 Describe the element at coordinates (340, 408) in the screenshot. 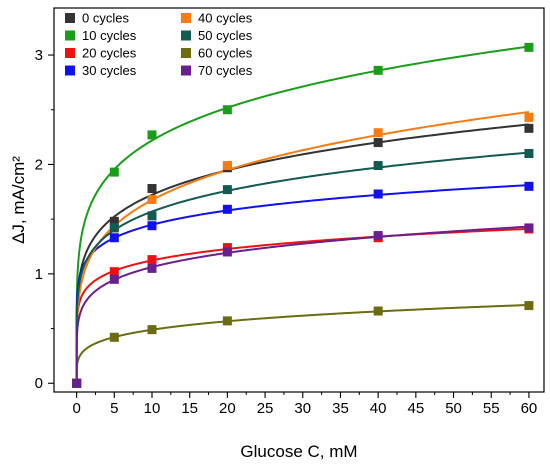

I see `x-tick-label: 35` at that location.